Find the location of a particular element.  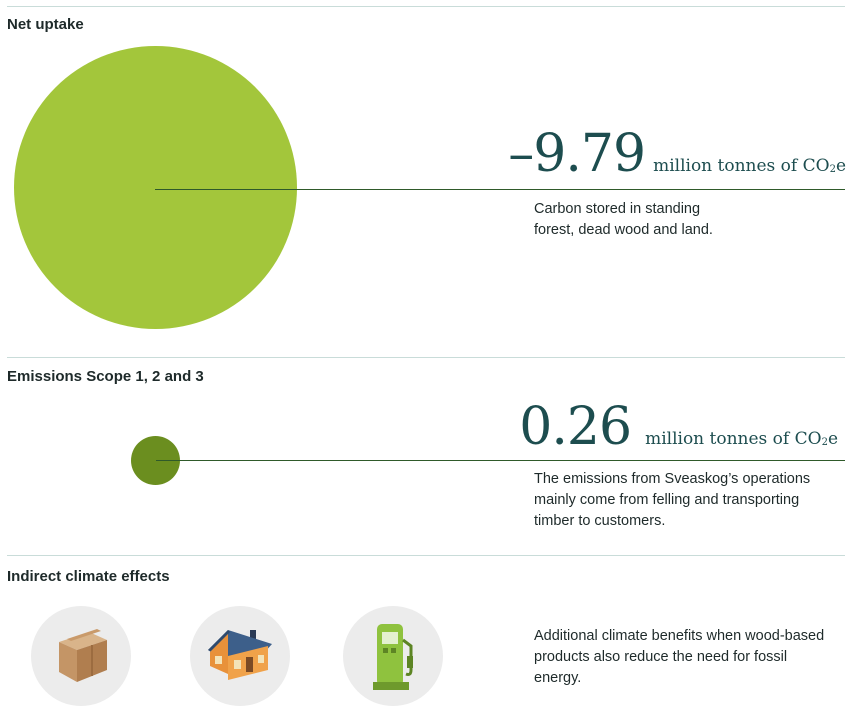

emissions-value: 0.26 is located at coordinates (575, 427).